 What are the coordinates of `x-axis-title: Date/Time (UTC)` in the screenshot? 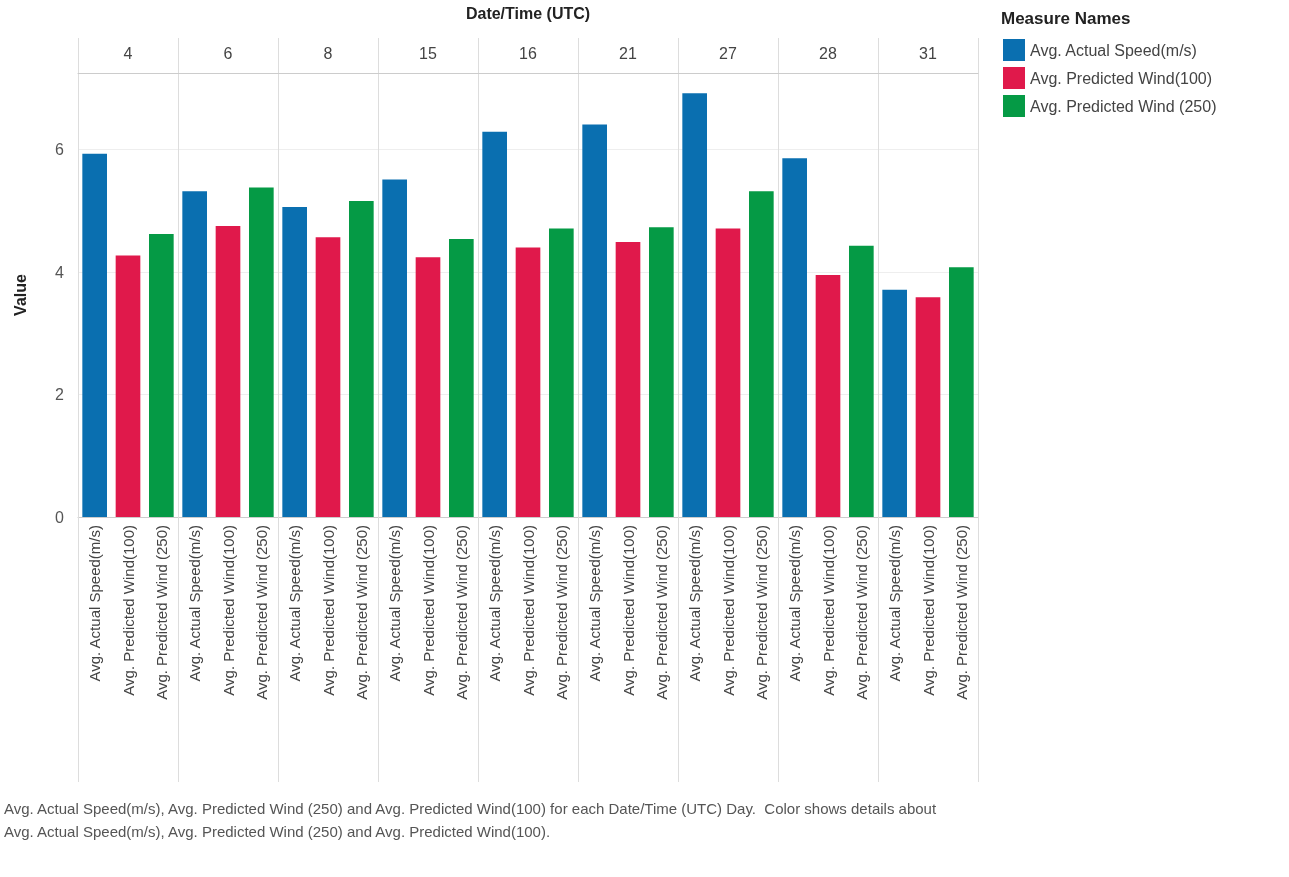 It's located at (528, 13).